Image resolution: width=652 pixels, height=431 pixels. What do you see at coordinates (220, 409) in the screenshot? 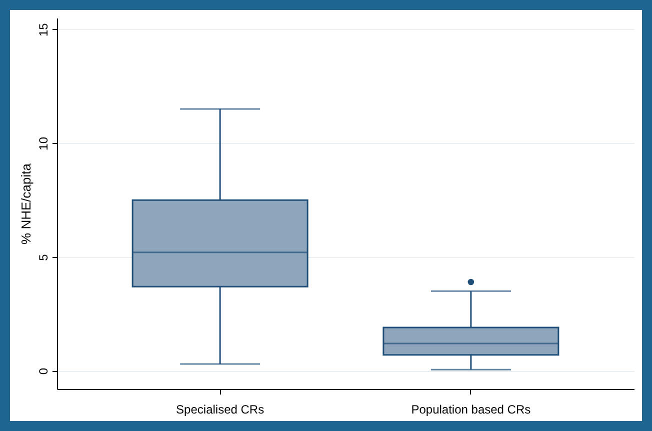
I see `x-tick-label: Specialised CRs` at bounding box center [220, 409].